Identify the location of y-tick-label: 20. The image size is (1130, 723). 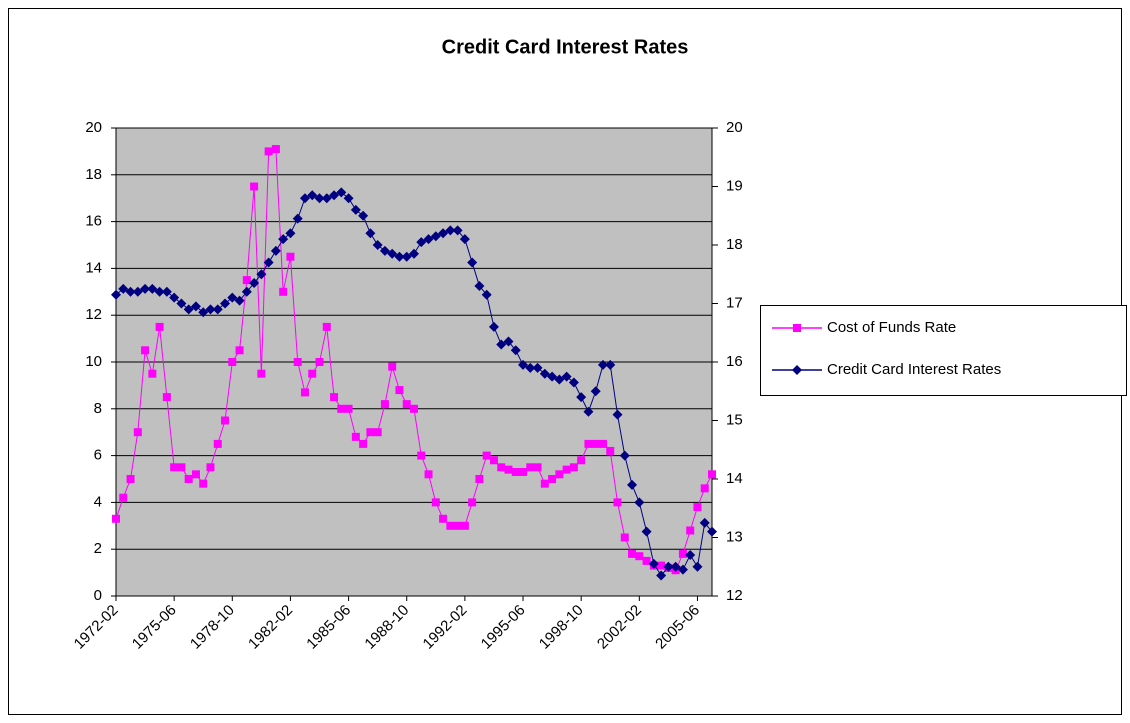
(93, 127).